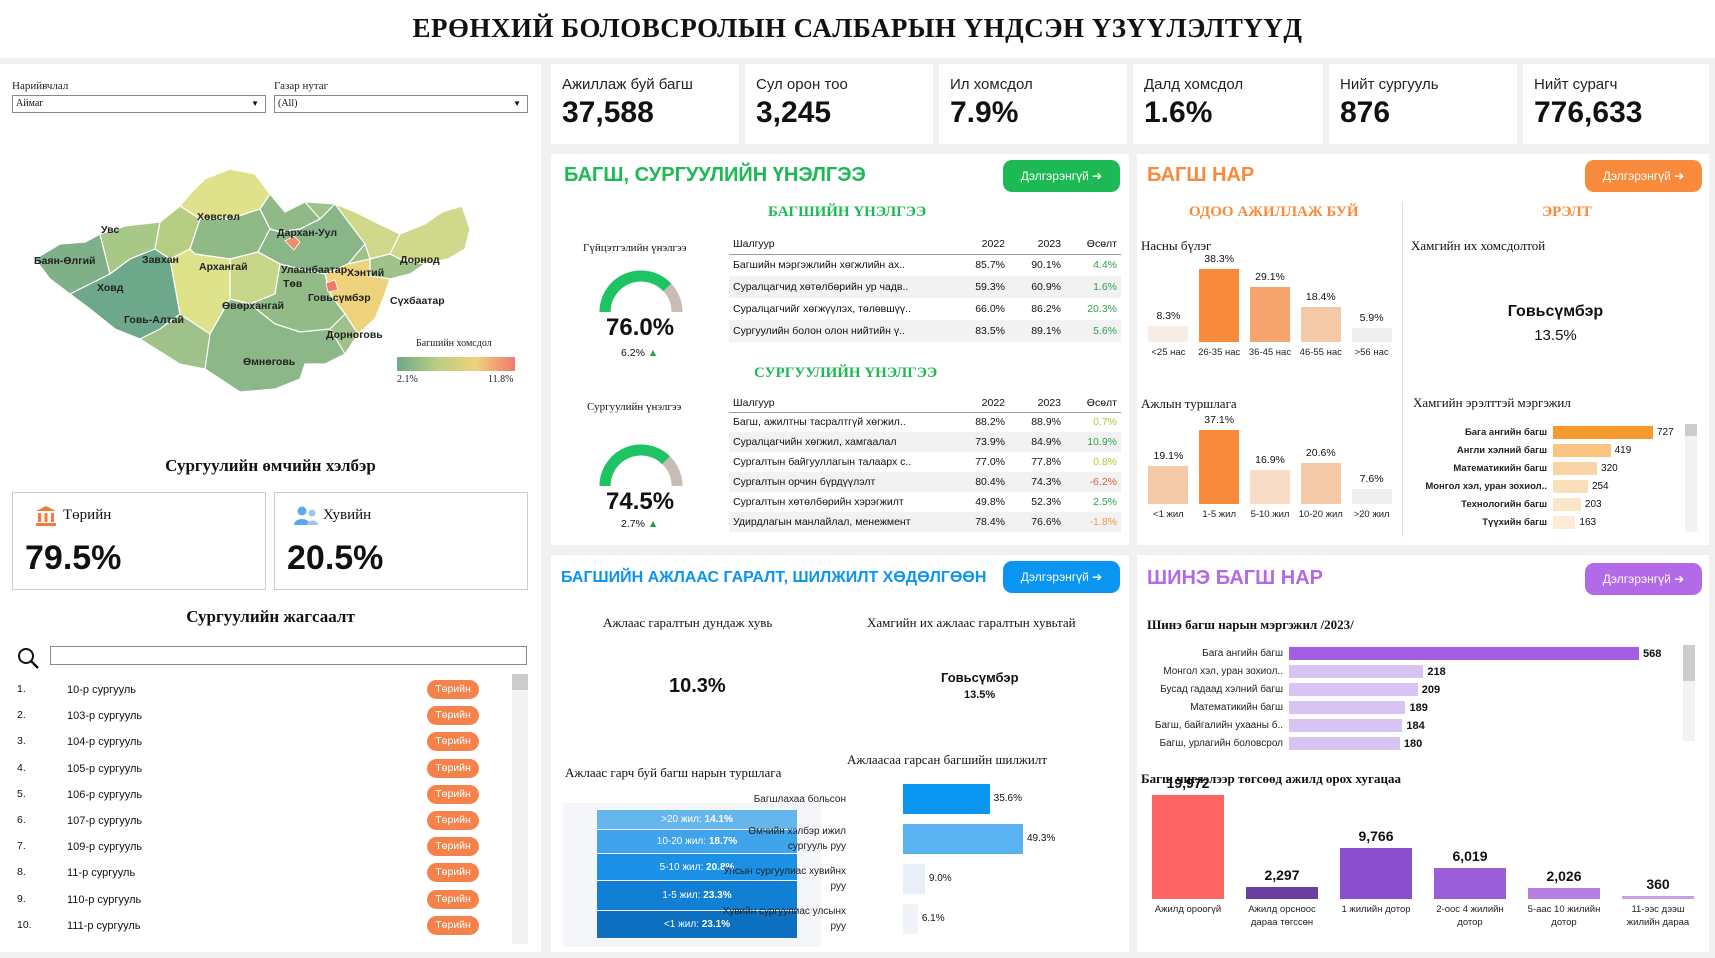 This screenshot has width=1715, height=958. I want to click on most-shortage-value: 13.5%, so click(1555, 335).